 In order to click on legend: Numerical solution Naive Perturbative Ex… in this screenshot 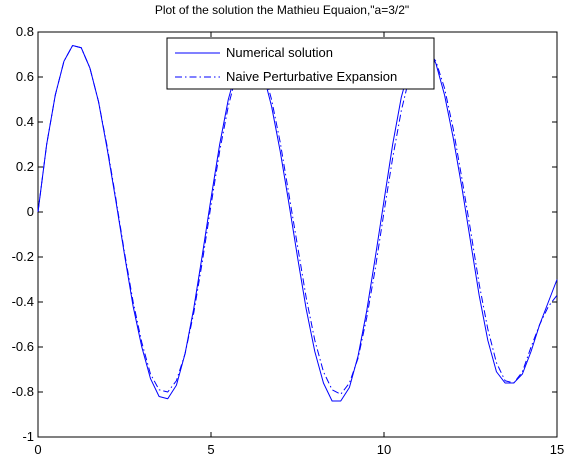, I will do `click(300, 63)`.